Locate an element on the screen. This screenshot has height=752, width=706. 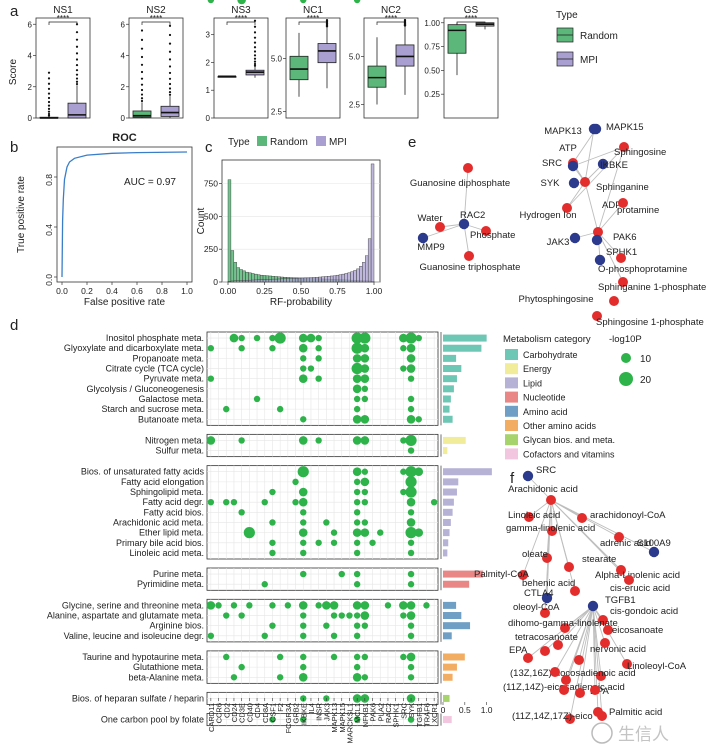
d-gene-label: MCL1 is located at coordinates (357, 713).